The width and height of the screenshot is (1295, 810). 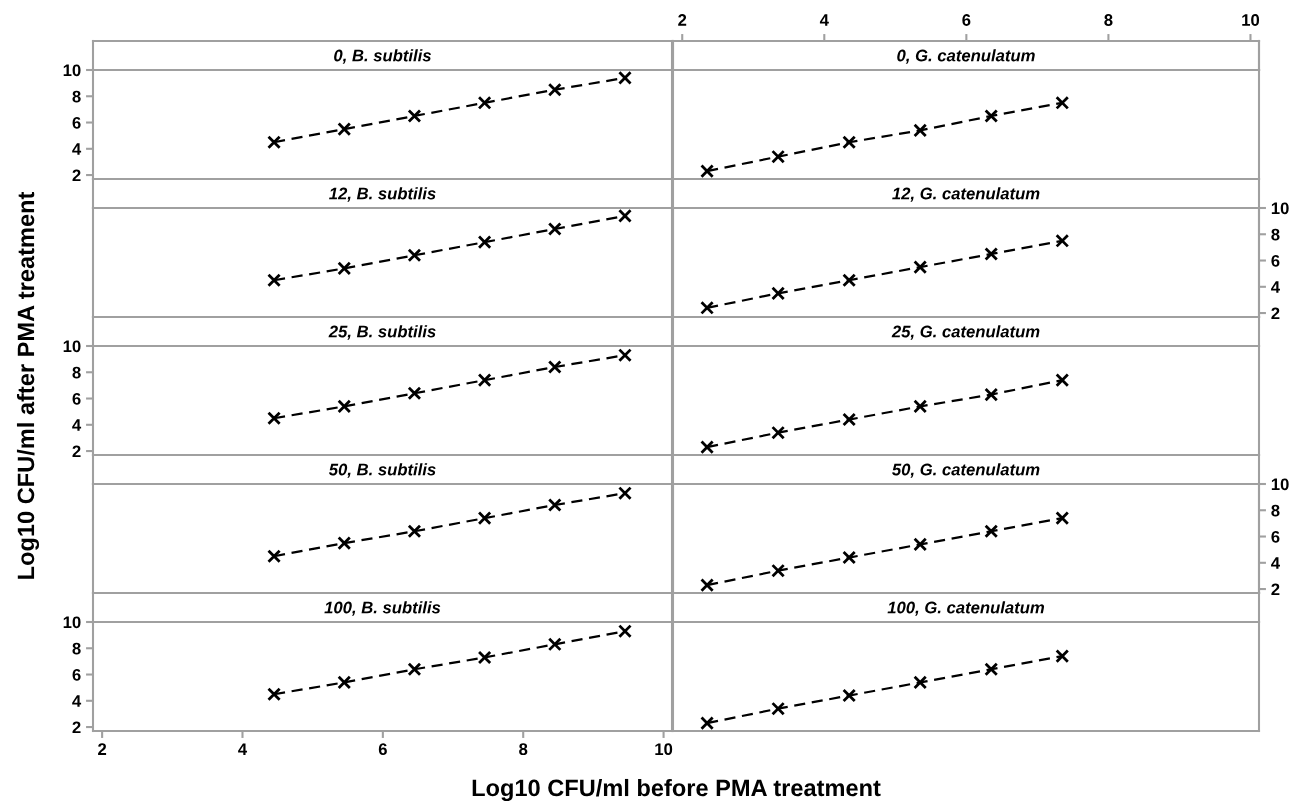 What do you see at coordinates (383, 56) in the screenshot?
I see `chart-title: 0, B. subtilis` at bounding box center [383, 56].